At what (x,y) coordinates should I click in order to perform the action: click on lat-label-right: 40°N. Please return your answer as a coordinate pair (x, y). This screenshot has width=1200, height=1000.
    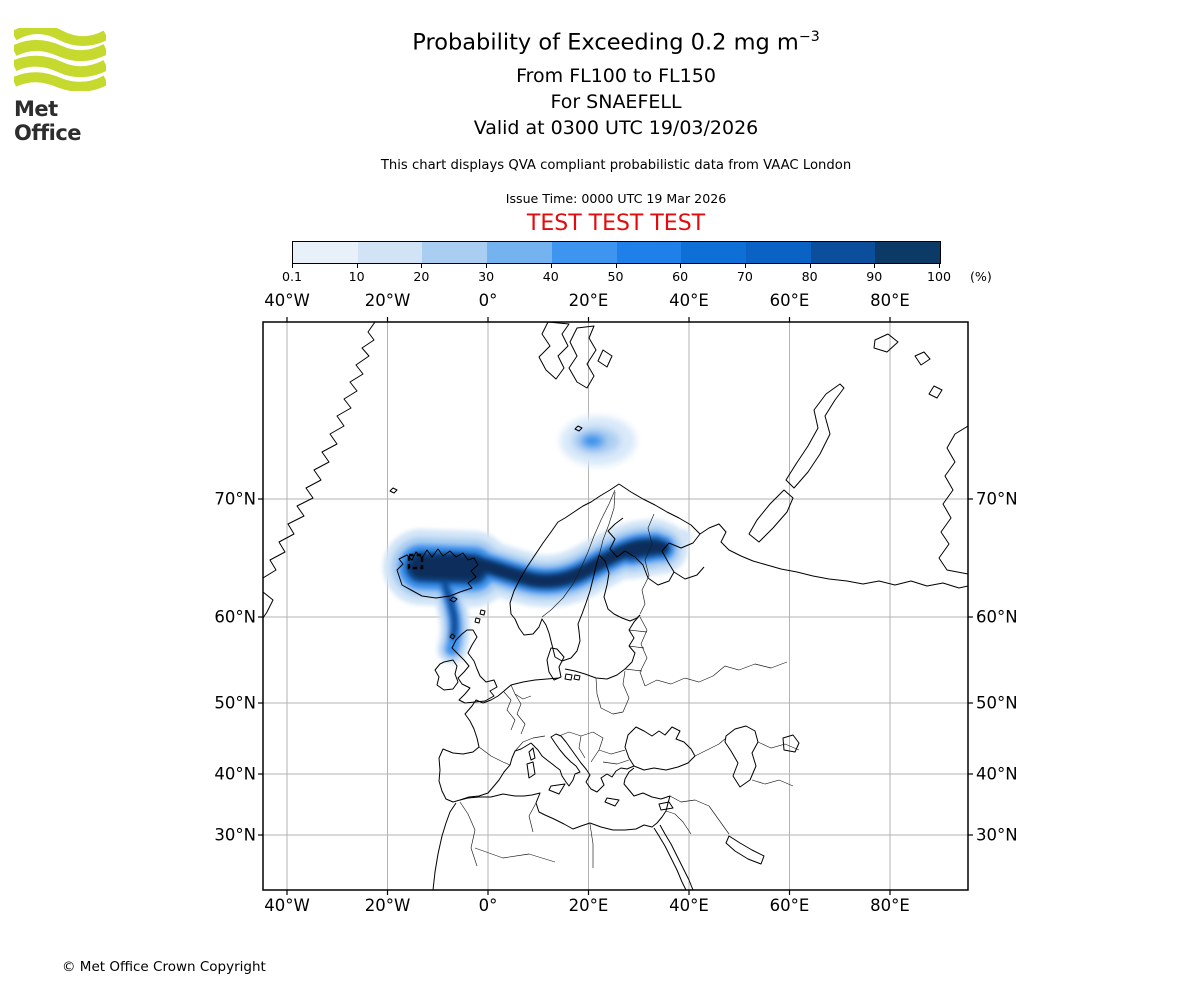
    Looking at the image, I should click on (997, 774).